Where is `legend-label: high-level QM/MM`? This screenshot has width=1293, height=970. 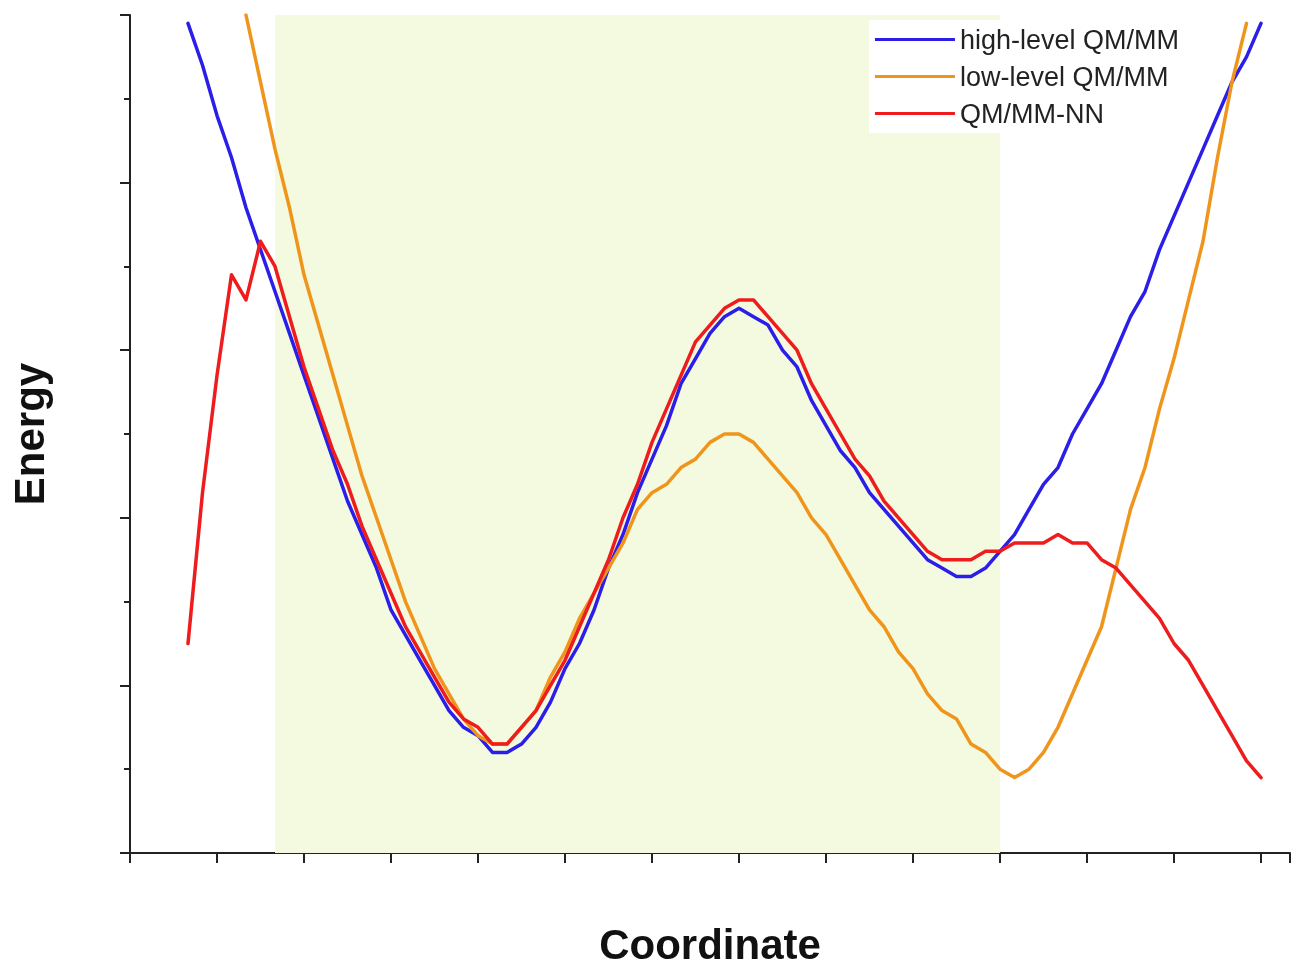
legend-label: high-level QM/MM is located at coordinates (1069, 39).